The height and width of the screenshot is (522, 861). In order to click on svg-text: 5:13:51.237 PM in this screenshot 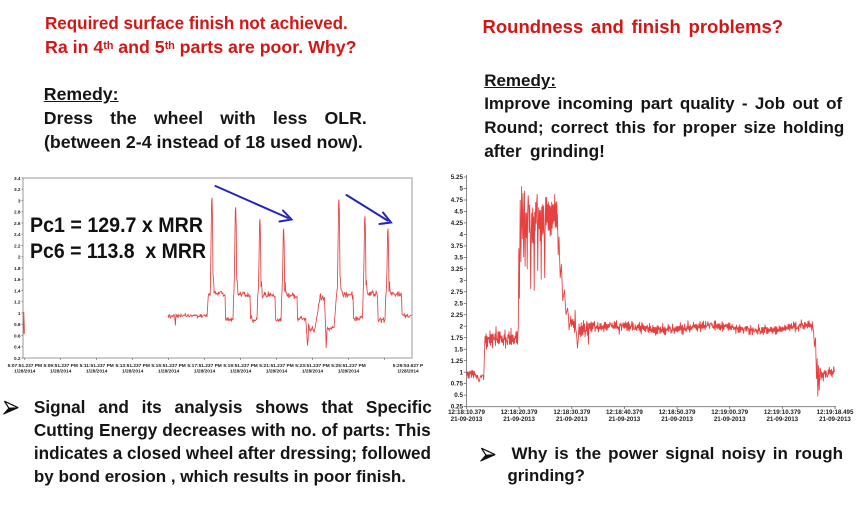, I will do `click(132, 366)`.